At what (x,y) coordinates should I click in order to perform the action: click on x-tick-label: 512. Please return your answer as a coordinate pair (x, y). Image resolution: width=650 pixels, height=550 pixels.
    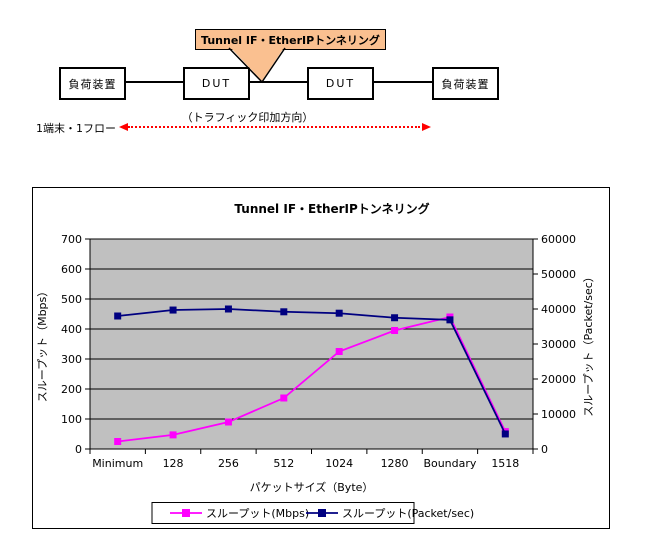
    Looking at the image, I should click on (283, 463).